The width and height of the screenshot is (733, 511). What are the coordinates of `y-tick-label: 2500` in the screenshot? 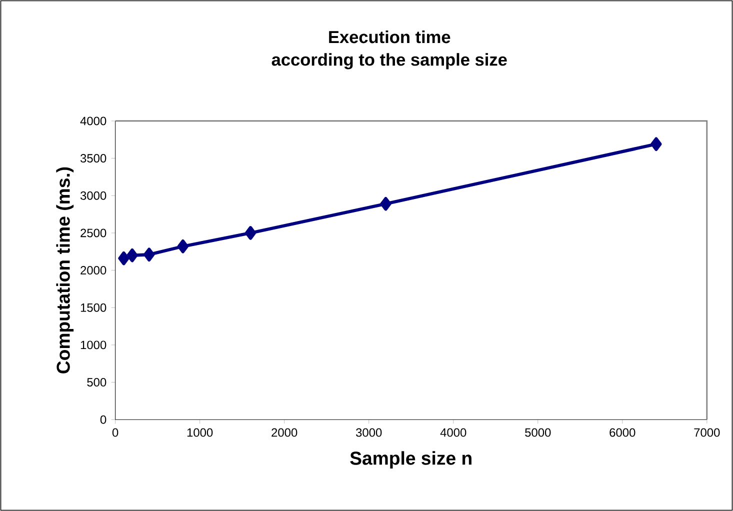 It's located at (93, 233).